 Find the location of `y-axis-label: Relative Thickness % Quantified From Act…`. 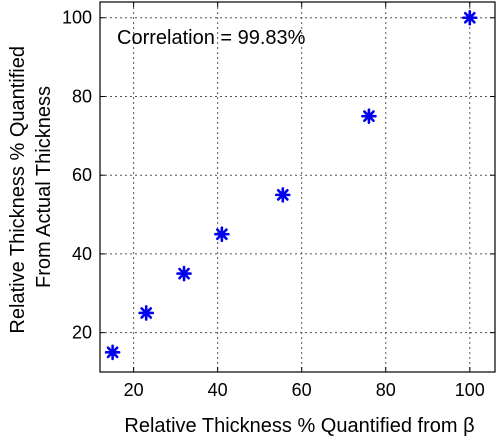

y-axis-label: Relative Thickness % Quantified From Act… is located at coordinates (31, 186).